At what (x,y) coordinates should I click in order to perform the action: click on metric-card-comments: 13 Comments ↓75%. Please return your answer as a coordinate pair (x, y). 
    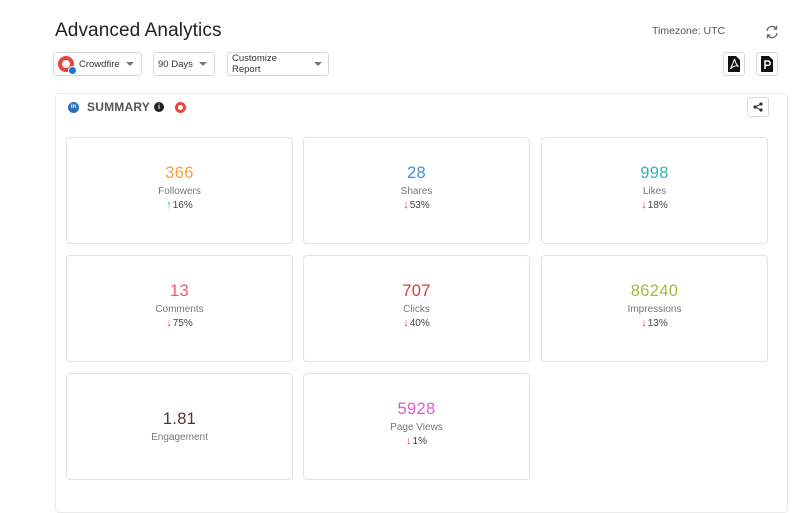
    Looking at the image, I should click on (179, 308).